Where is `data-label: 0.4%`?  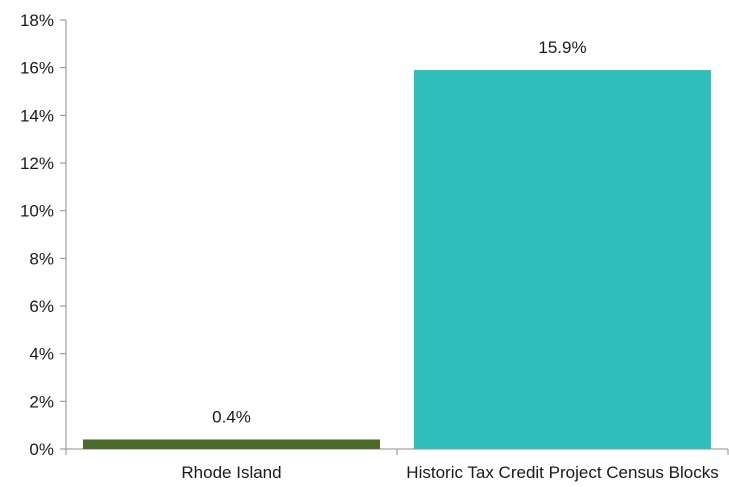 data-label: 0.4% is located at coordinates (231, 416).